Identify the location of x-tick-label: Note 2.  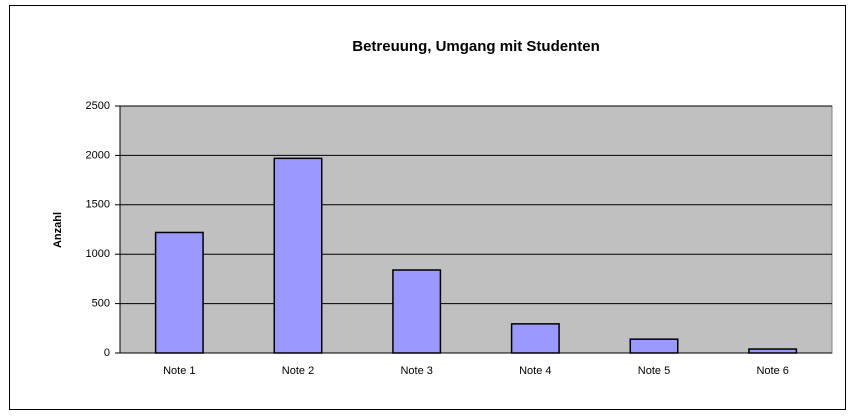
(298, 371).